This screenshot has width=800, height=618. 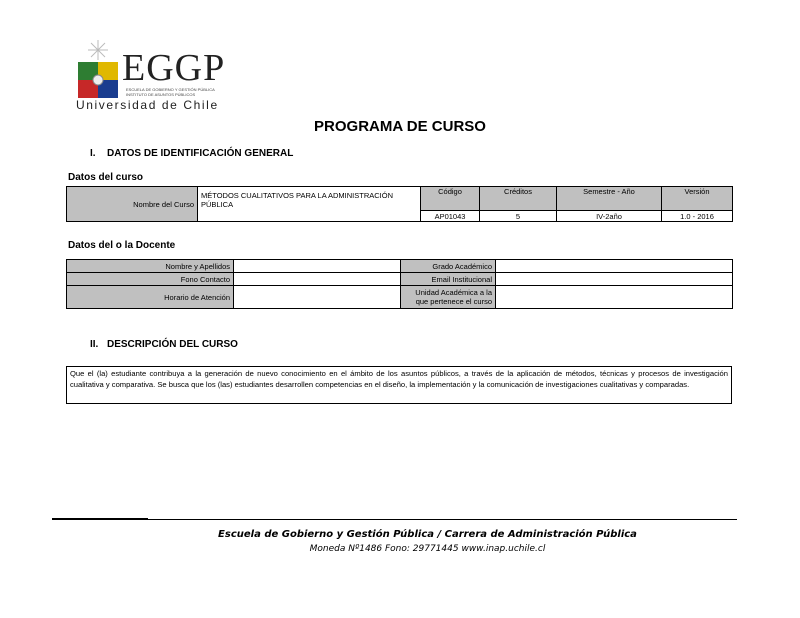 What do you see at coordinates (100, 518) in the screenshot?
I see `footer-divider-left` at bounding box center [100, 518].